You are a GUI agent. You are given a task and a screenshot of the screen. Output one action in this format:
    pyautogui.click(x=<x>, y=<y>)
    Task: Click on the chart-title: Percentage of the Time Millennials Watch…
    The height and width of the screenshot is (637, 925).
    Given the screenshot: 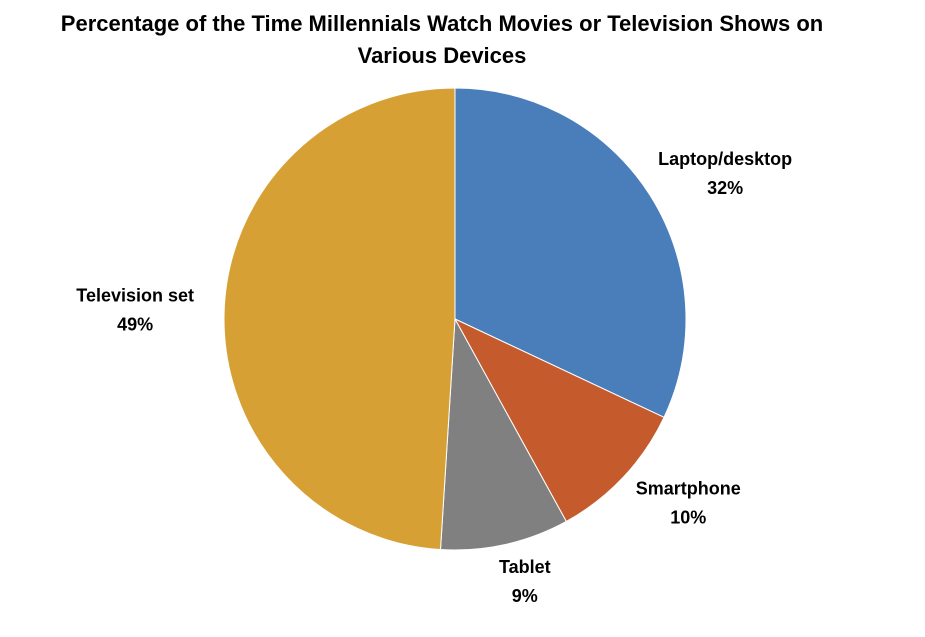 What is the action you would take?
    pyautogui.click(x=442, y=39)
    